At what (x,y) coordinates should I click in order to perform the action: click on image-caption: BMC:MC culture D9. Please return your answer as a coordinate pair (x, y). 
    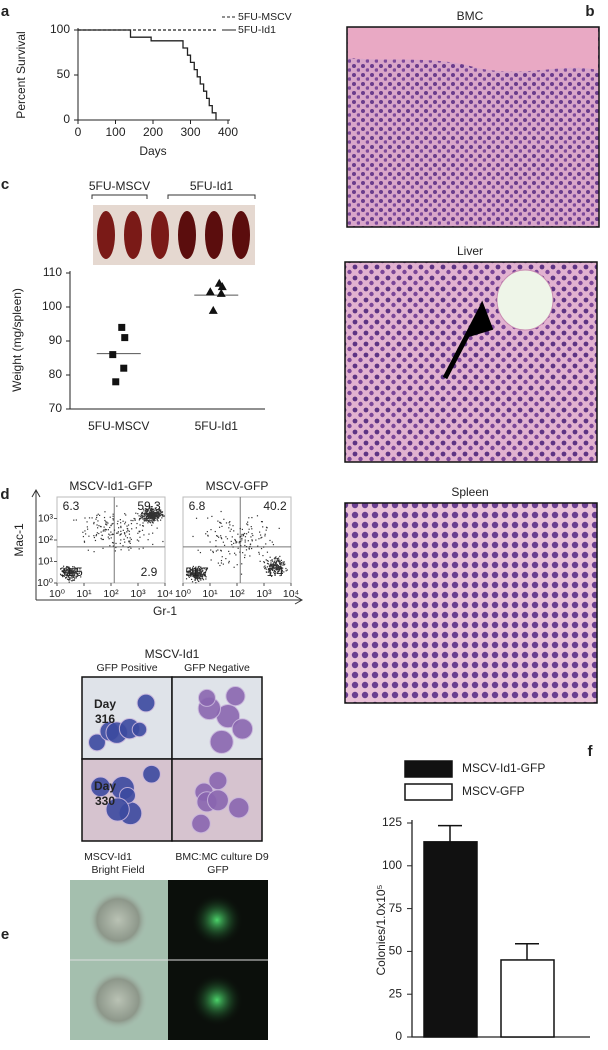
    Looking at the image, I should click on (222, 857).